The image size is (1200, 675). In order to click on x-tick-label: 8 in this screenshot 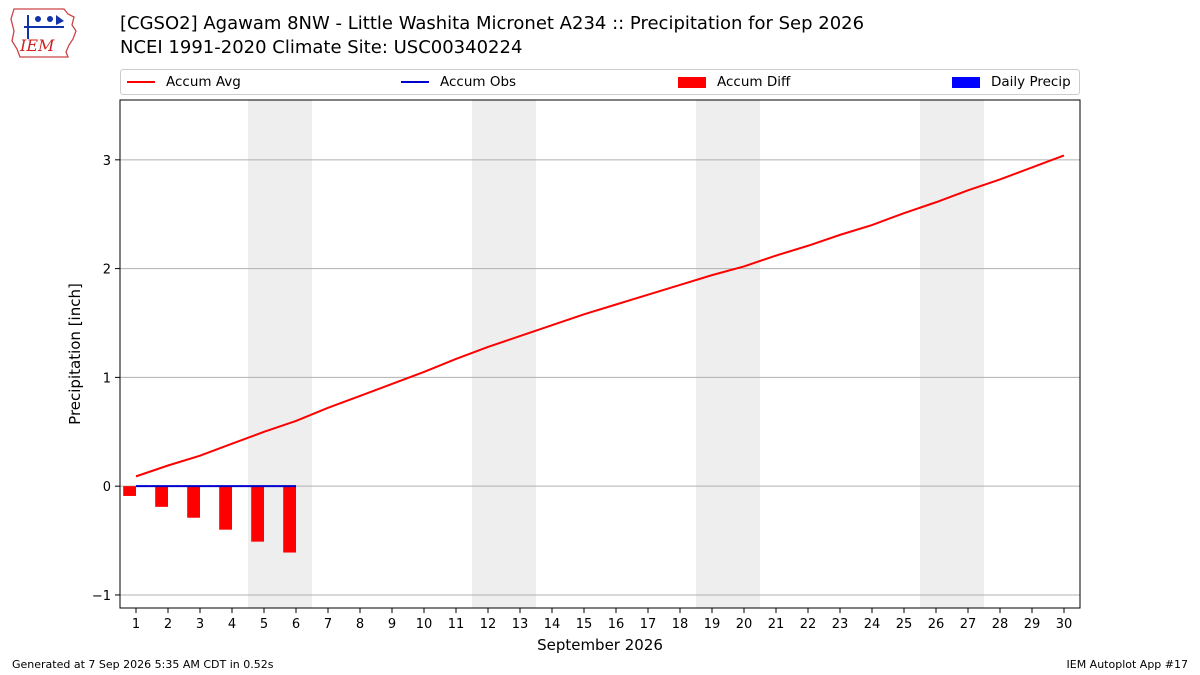, I will do `click(360, 624)`.